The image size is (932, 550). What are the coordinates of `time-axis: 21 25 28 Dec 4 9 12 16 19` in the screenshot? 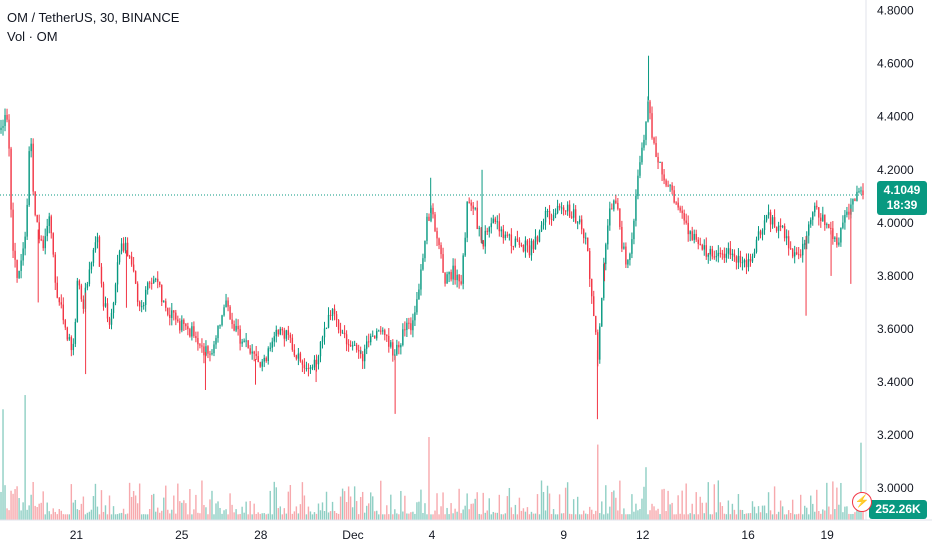 It's located at (466, 530).